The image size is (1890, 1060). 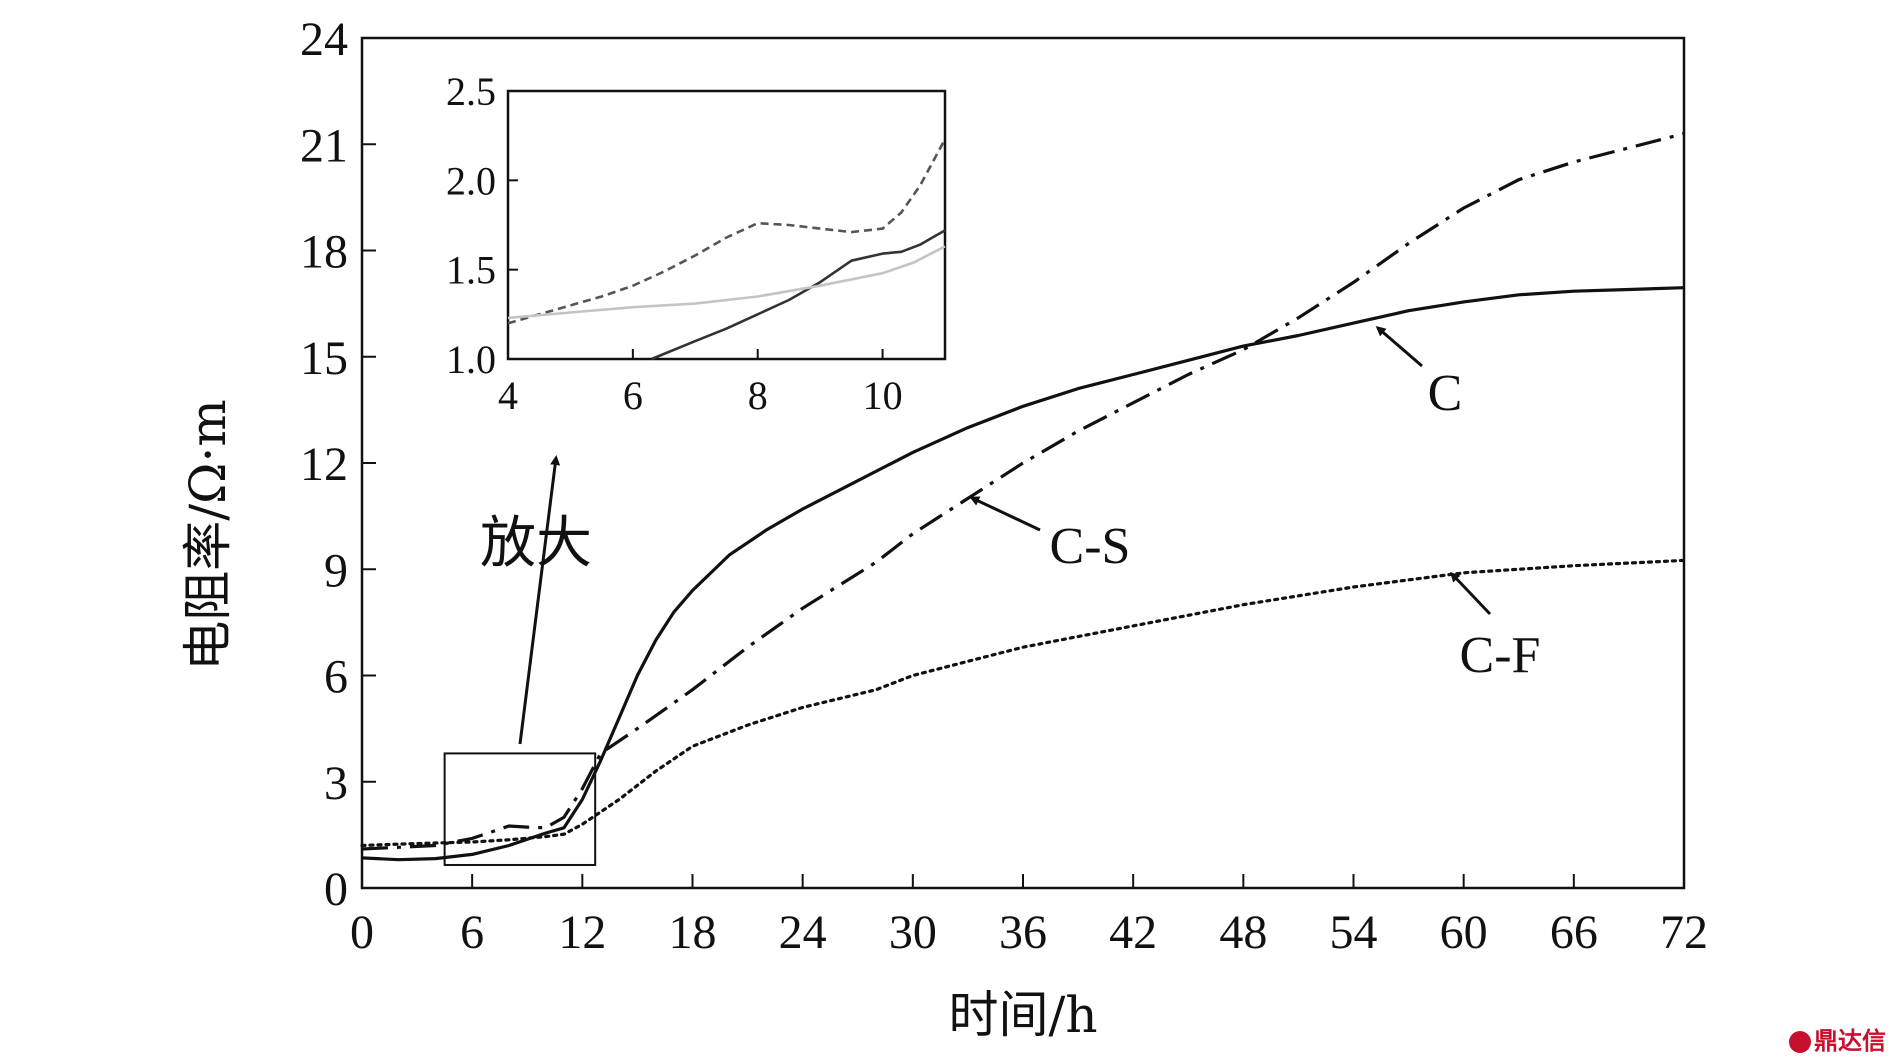 I want to click on main-y-tick-label: 12, so click(x=324, y=464).